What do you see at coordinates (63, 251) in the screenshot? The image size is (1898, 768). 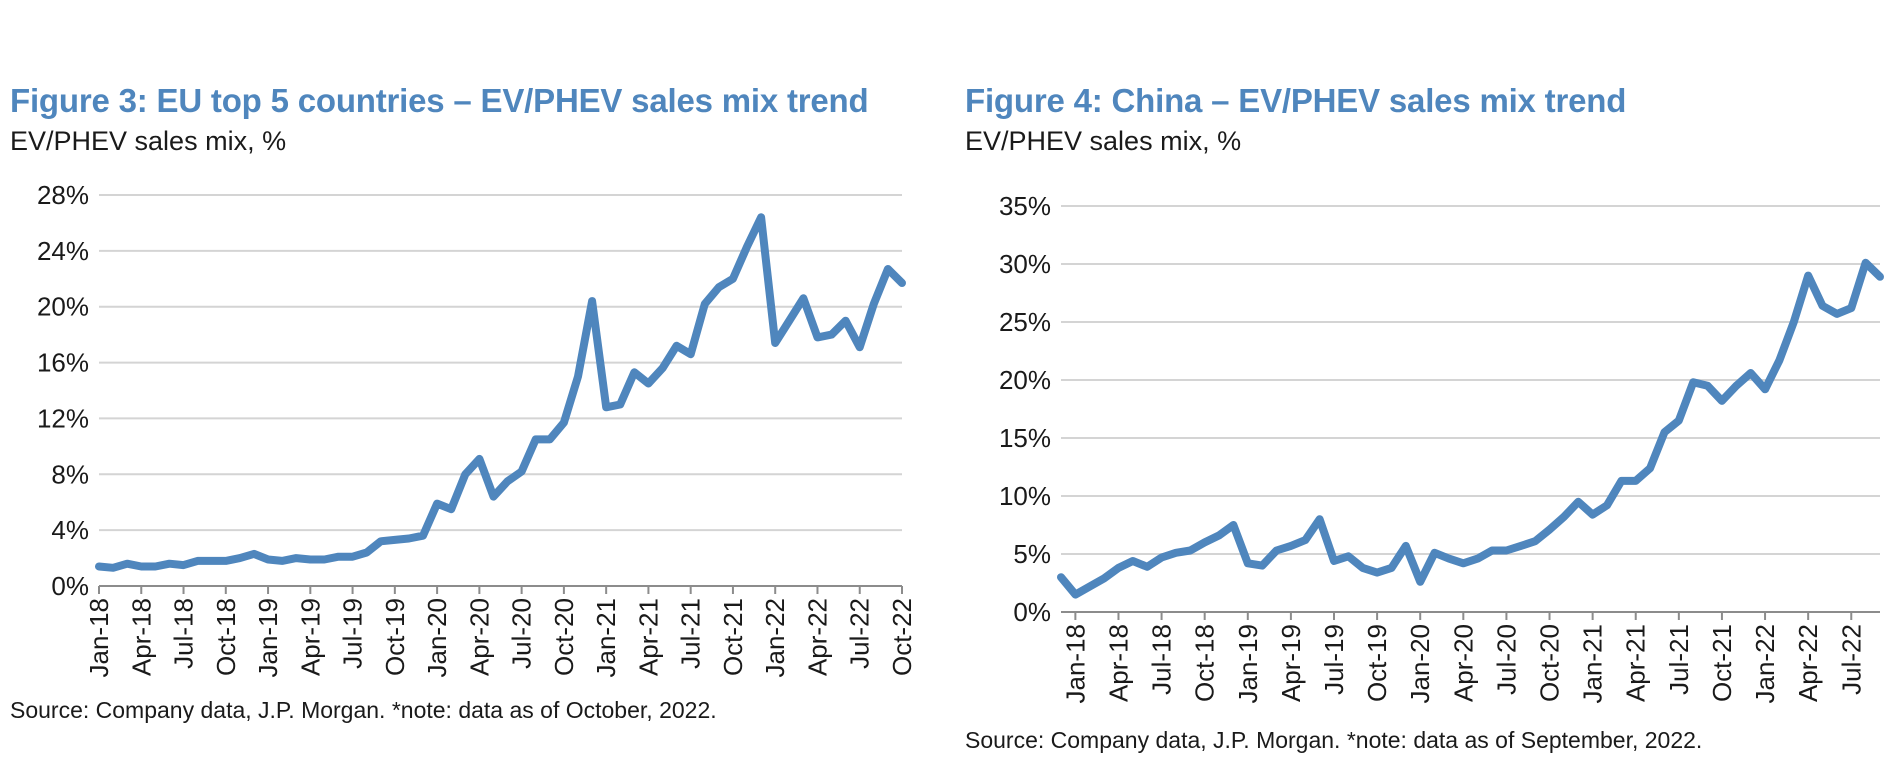 I see `y-tick-label: 24%` at bounding box center [63, 251].